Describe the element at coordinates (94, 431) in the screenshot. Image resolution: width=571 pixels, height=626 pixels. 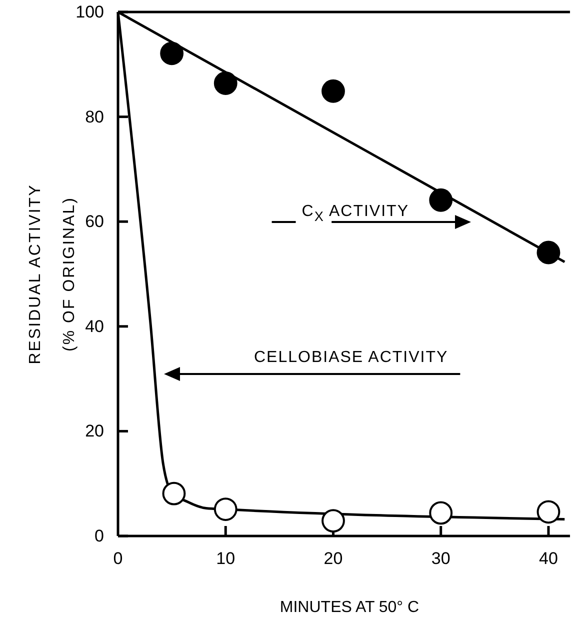
I see `y-tick-label: 20` at that location.